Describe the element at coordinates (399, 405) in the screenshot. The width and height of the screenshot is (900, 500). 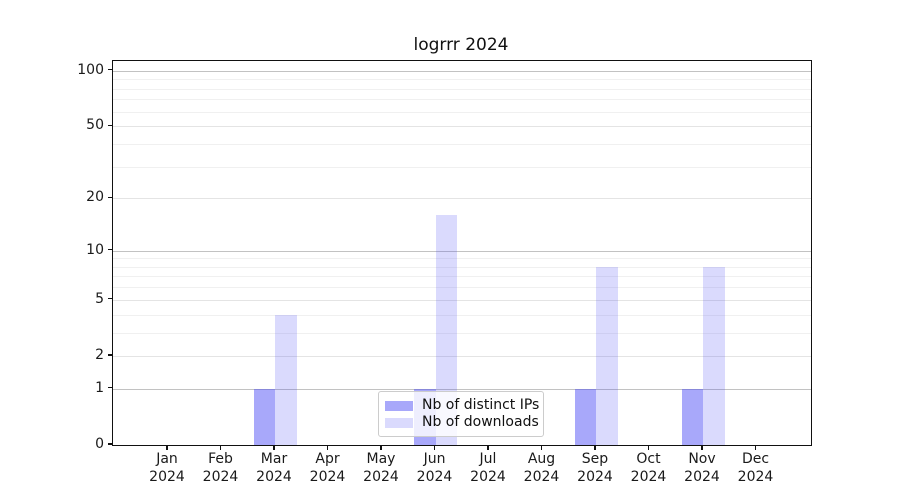
I see `legend-swatch-distinct-ips` at that location.